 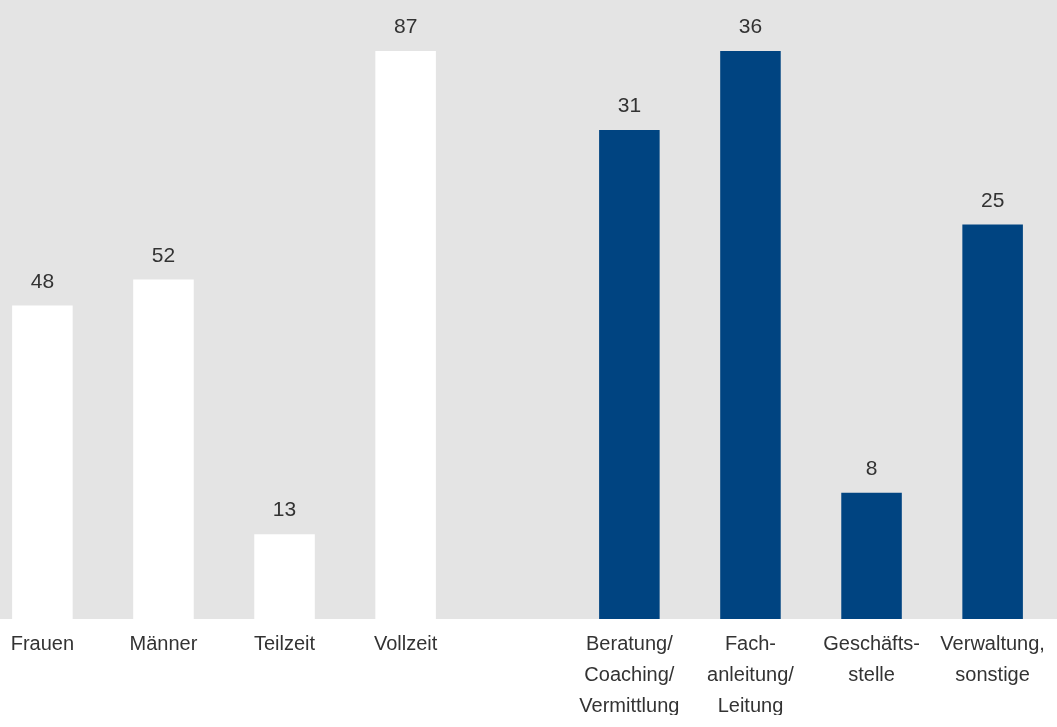 I want to click on data-label: 13, so click(x=284, y=509).